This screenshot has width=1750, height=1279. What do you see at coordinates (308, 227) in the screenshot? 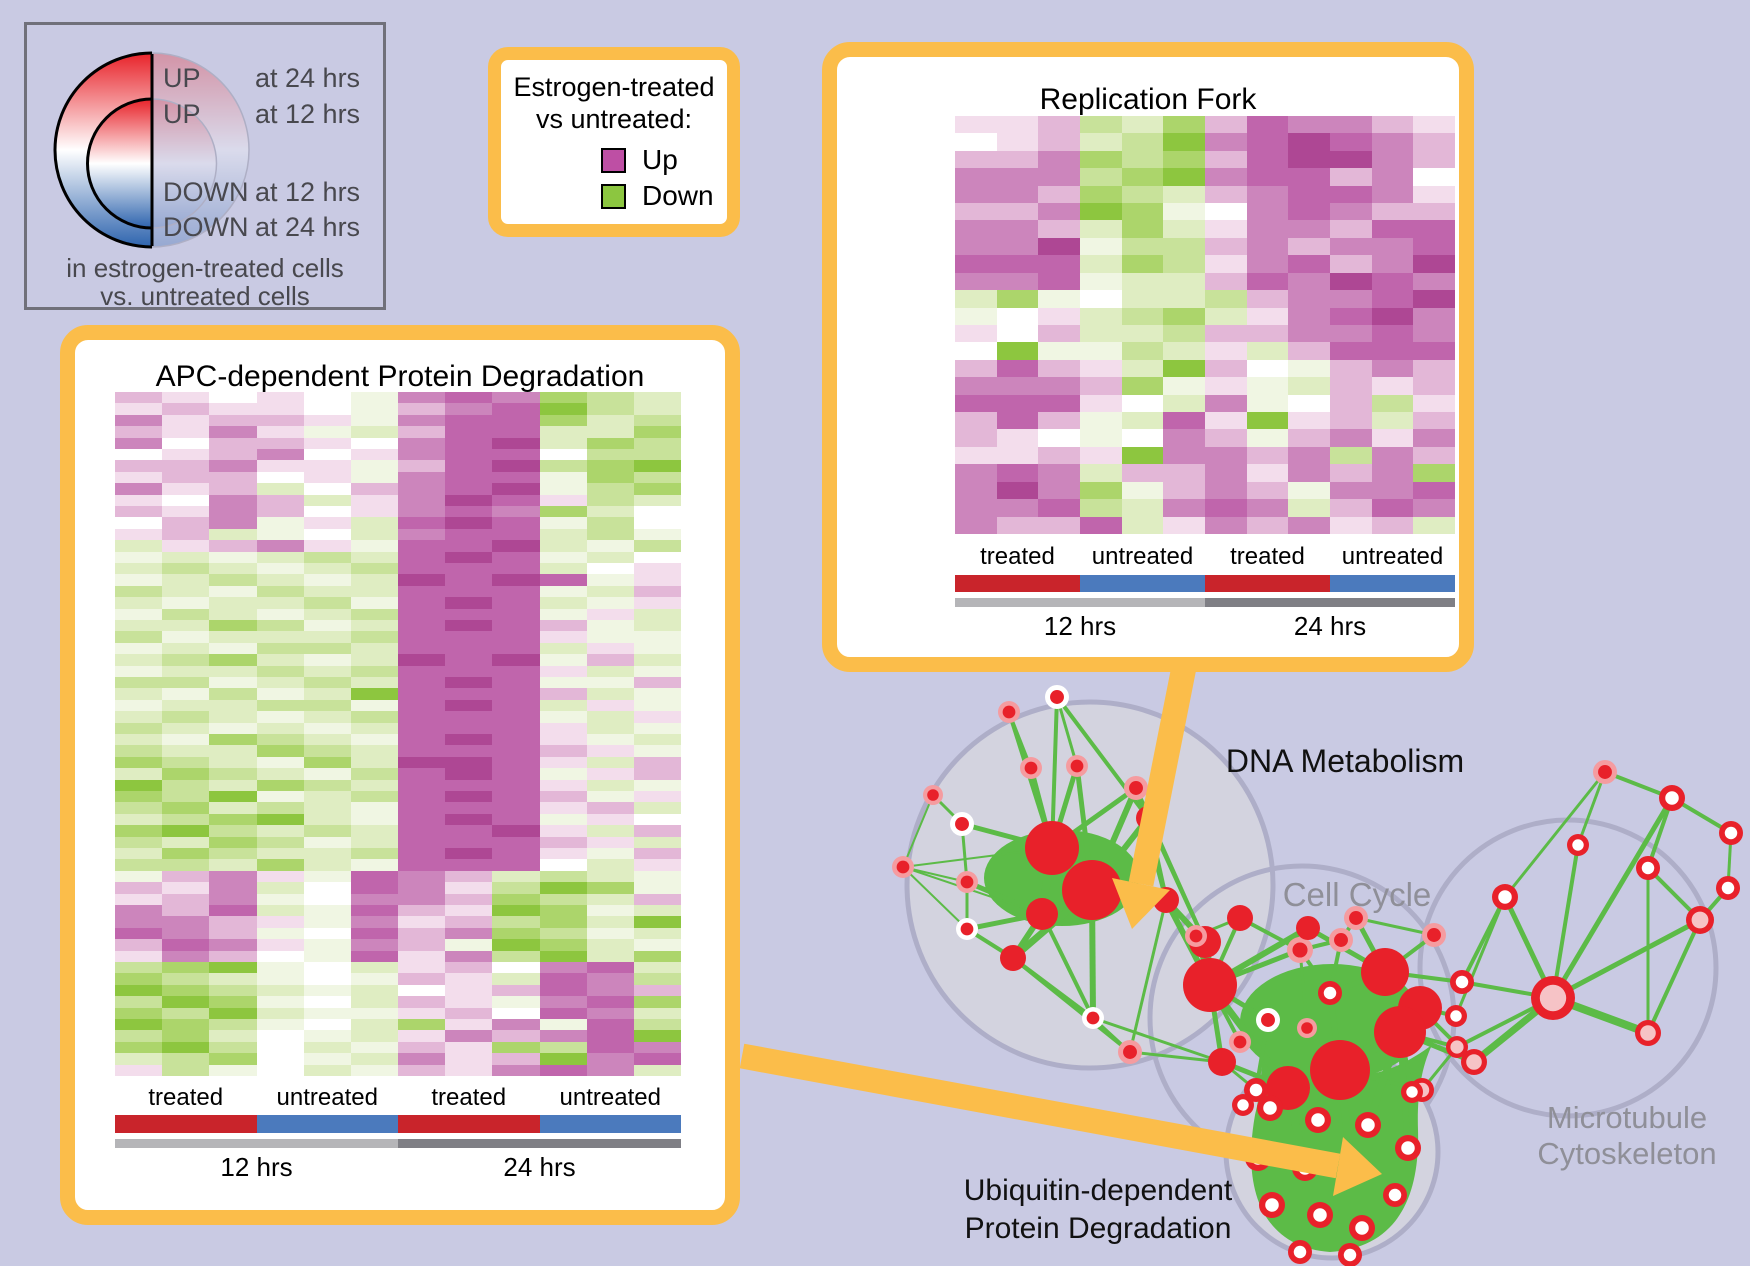
I see `ring-row-time: at 24 hrs` at bounding box center [308, 227].